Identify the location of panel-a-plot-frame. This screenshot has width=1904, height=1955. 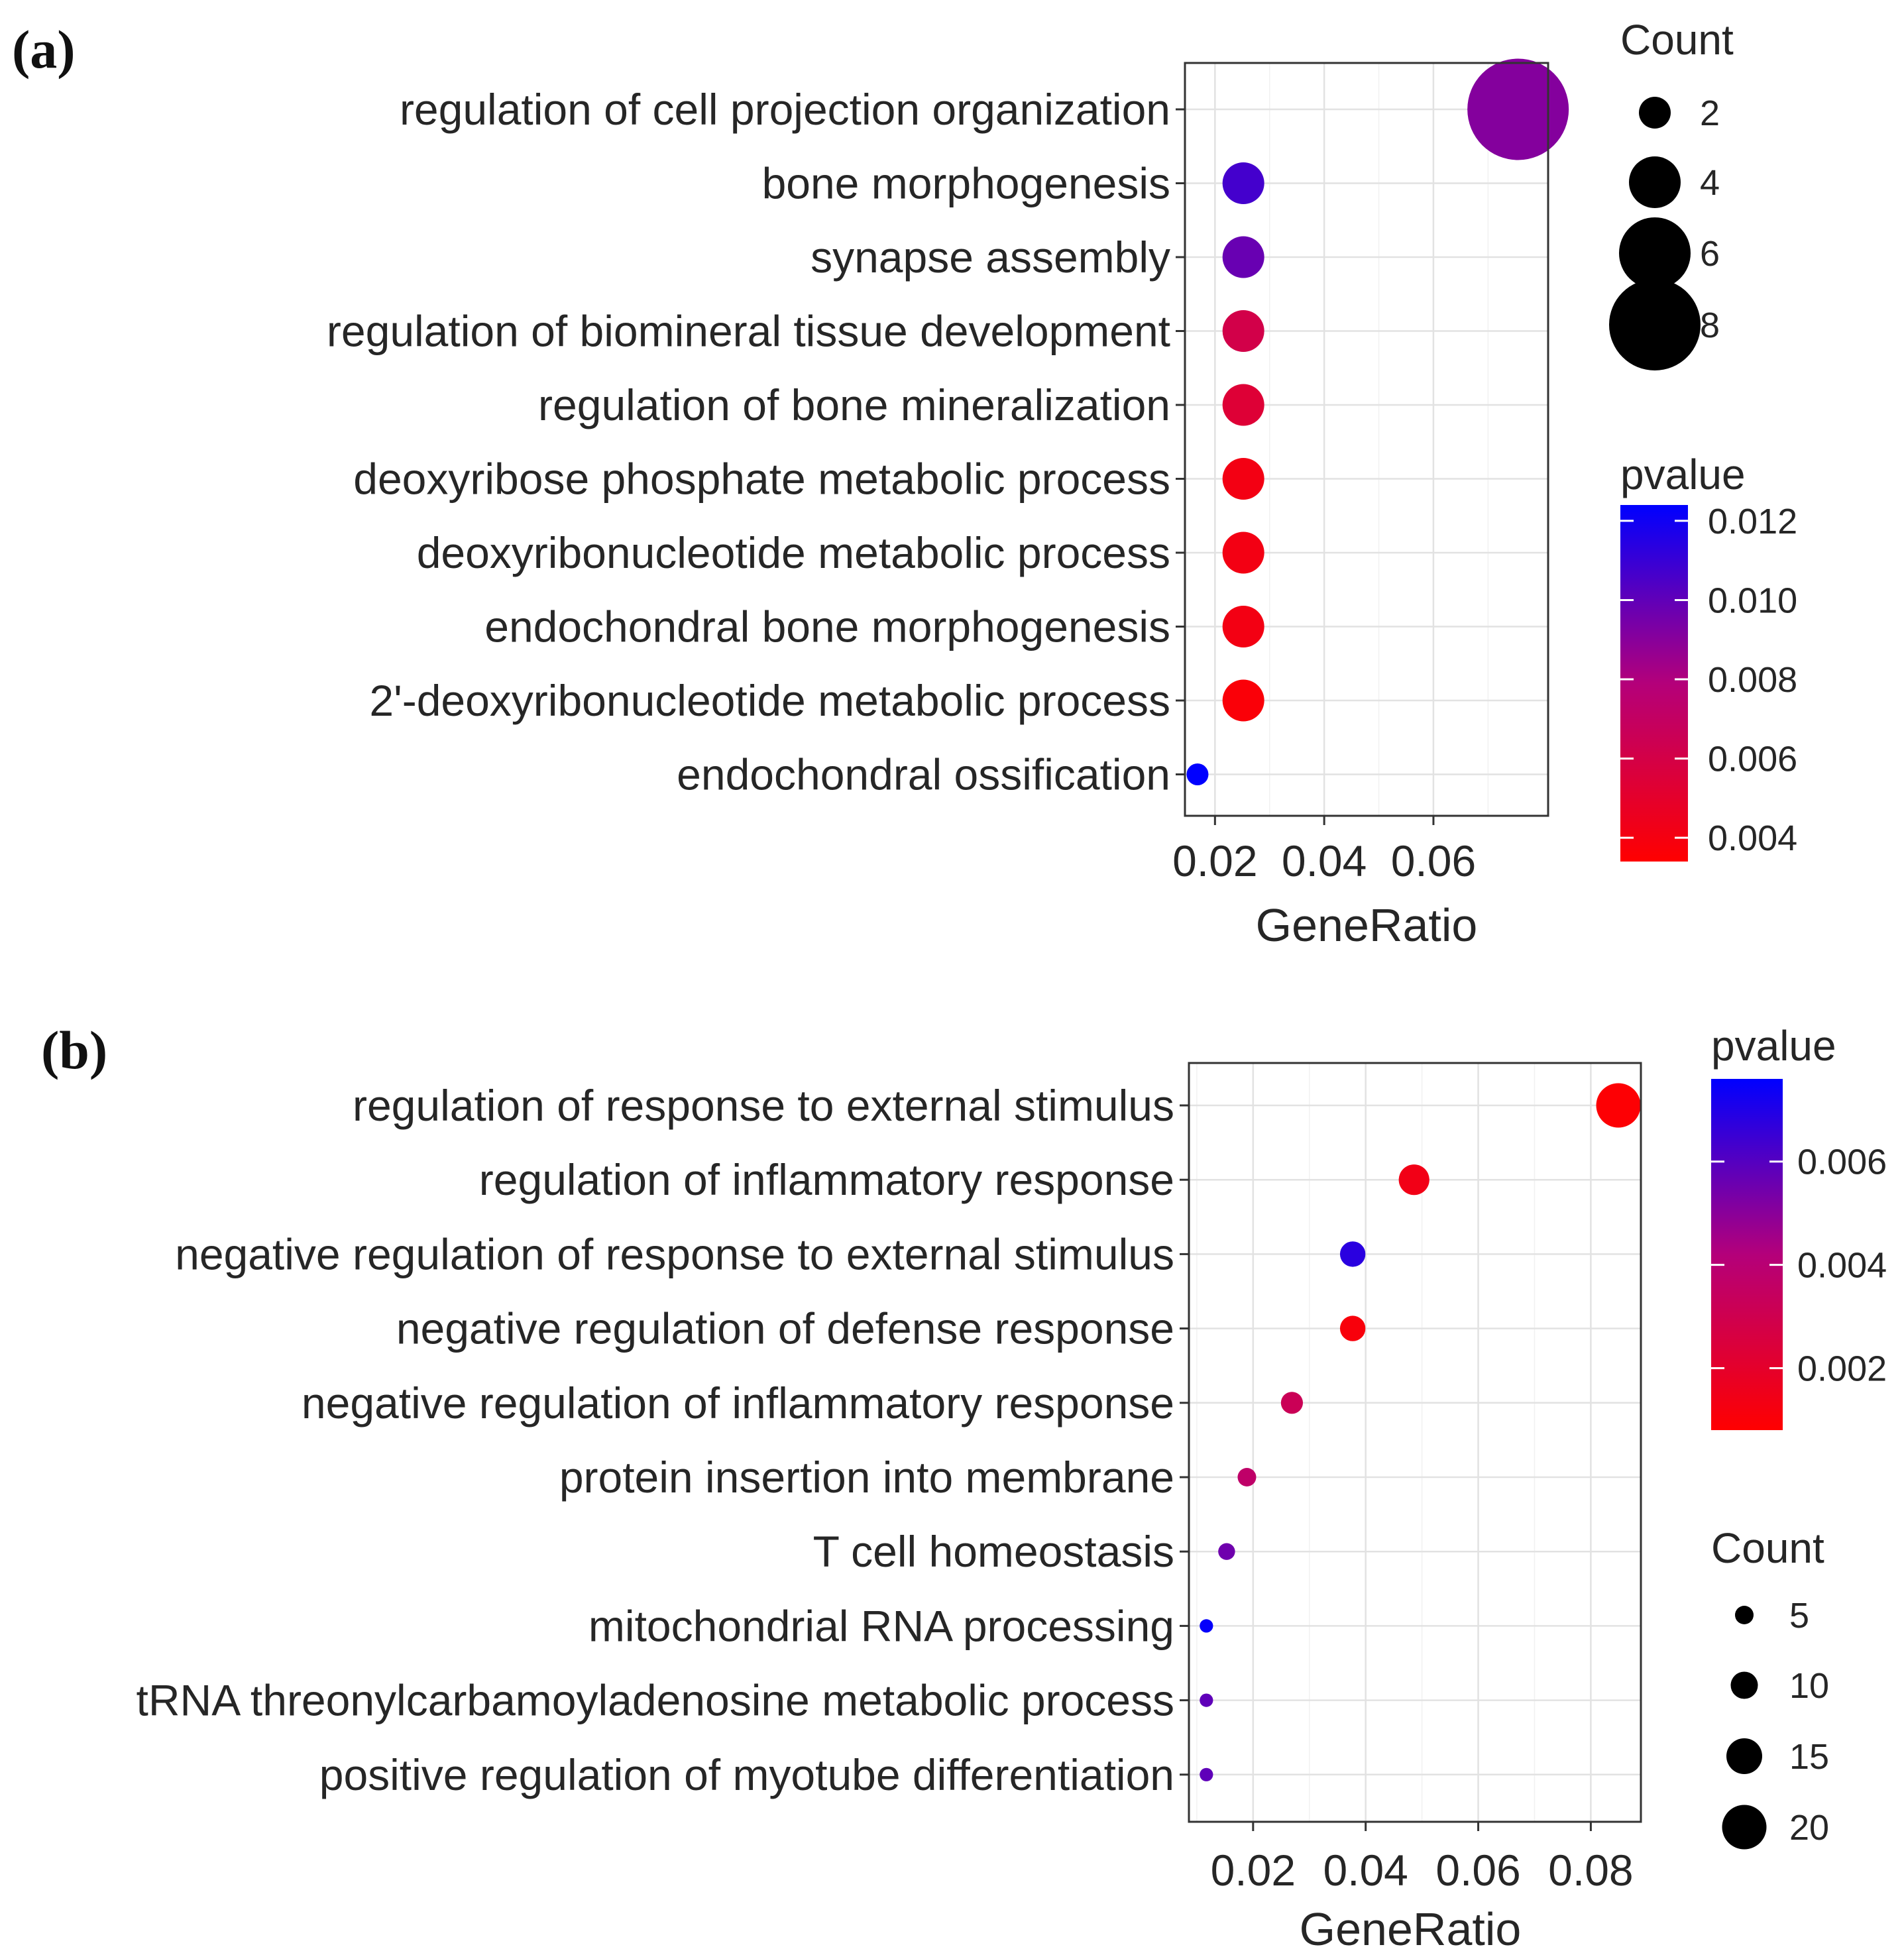
(1366, 439).